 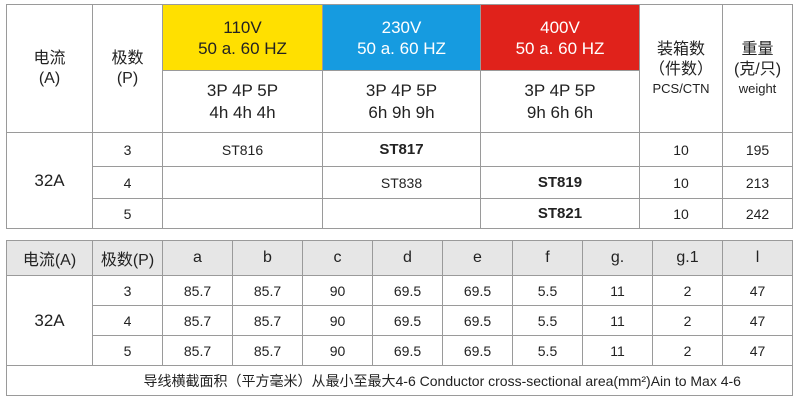 I want to click on pole-cell: 3, so click(x=127, y=149).